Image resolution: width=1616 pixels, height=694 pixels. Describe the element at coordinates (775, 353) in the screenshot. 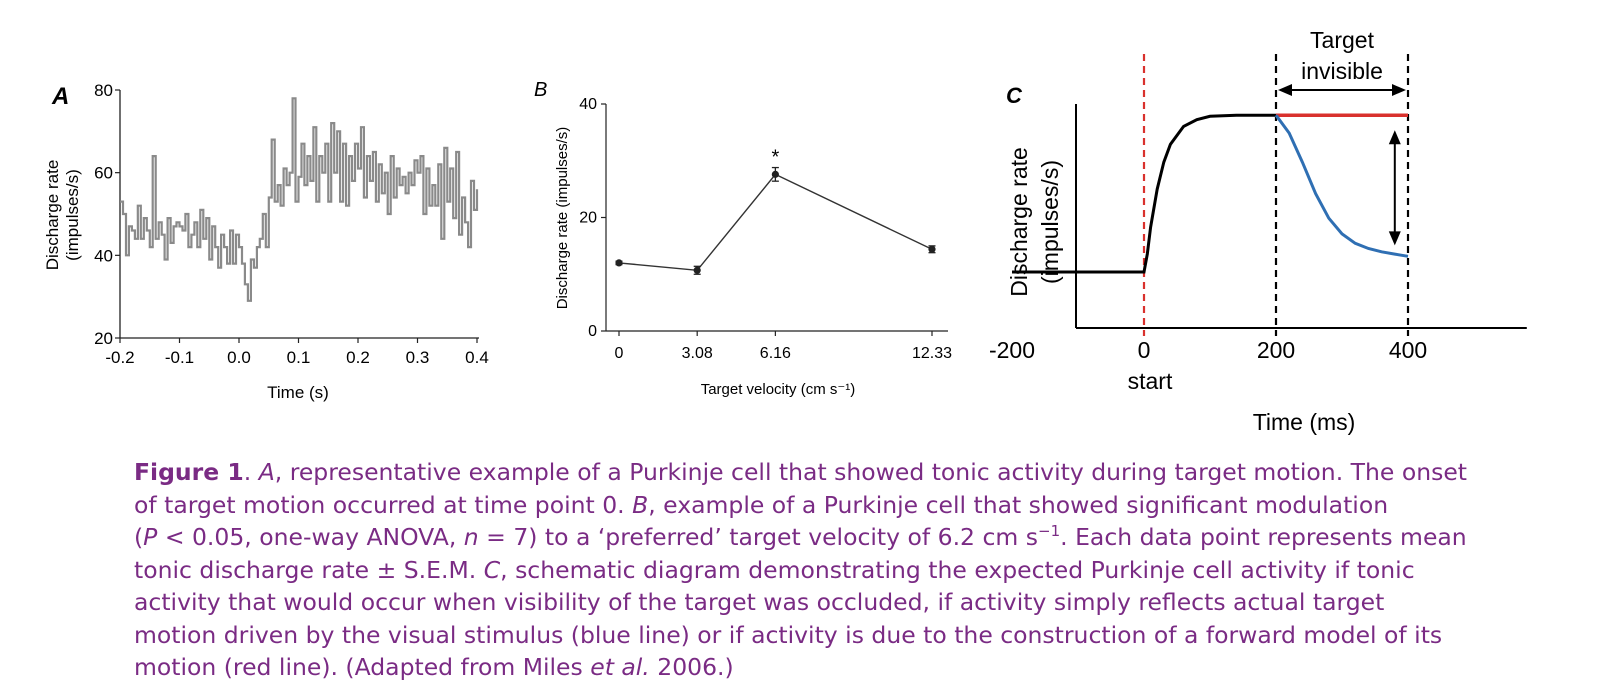

I see `panel-b-xtick-label: 6.16` at that location.